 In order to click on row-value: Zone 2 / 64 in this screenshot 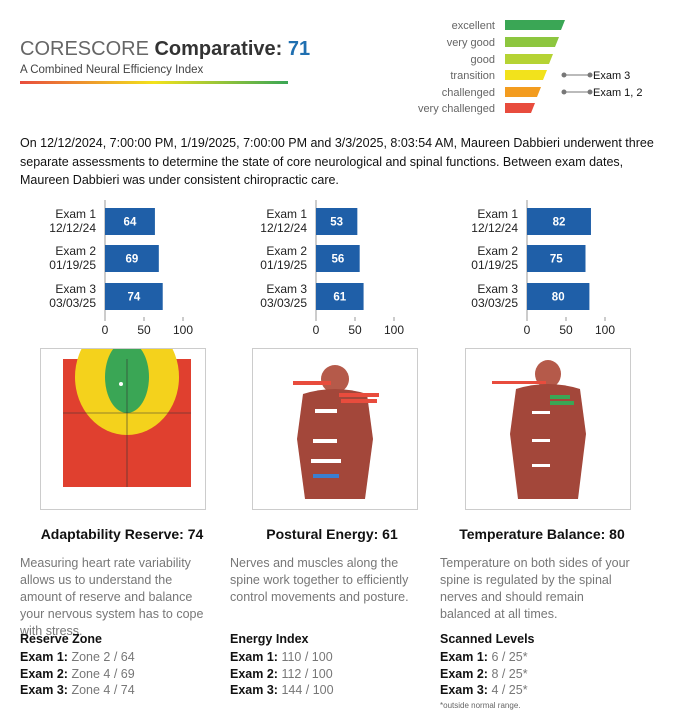, I will do `click(103, 657)`.